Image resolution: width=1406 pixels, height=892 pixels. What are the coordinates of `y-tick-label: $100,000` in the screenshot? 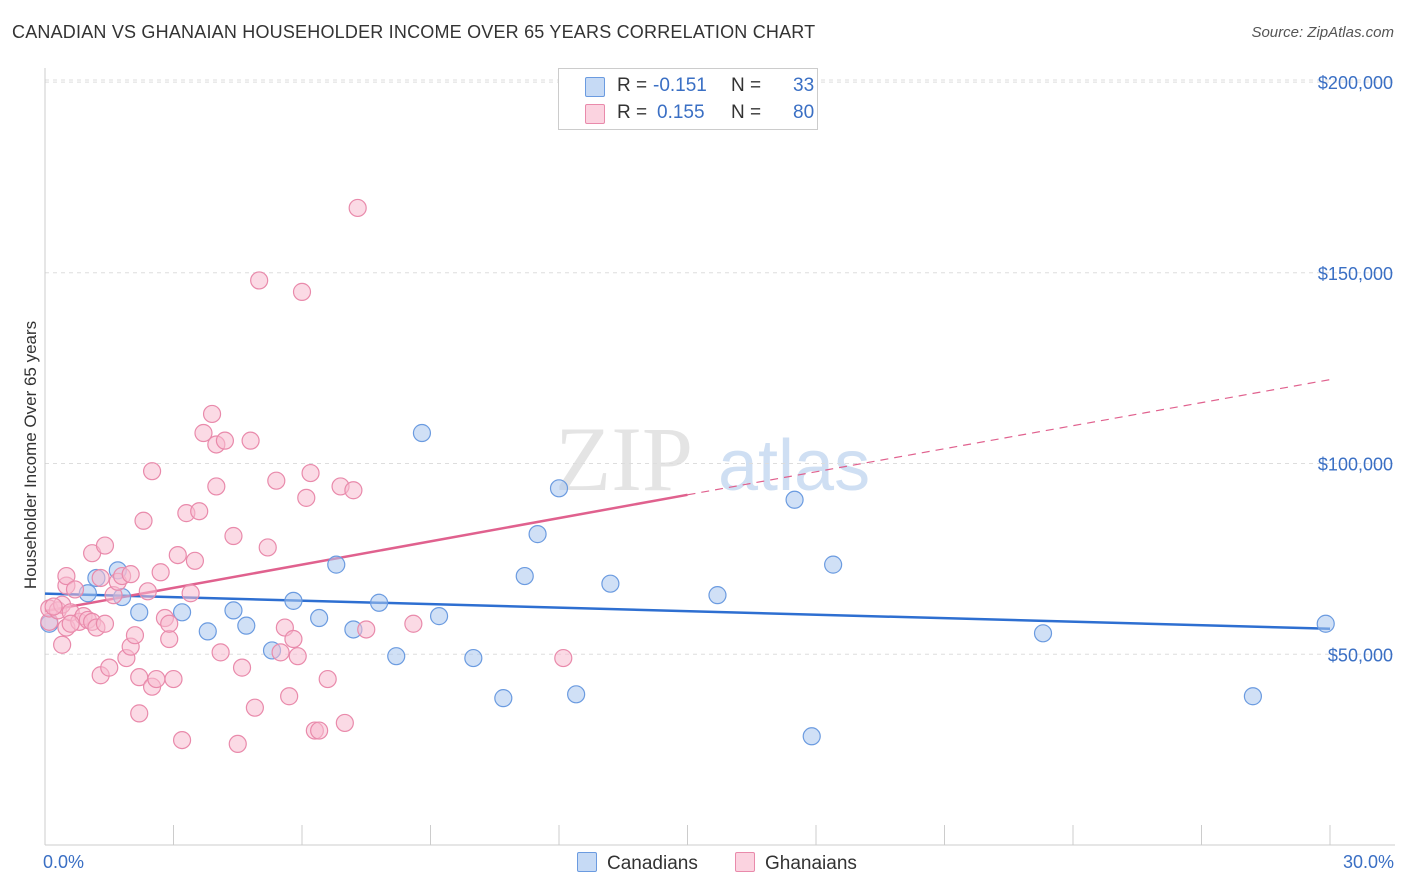 It's located at (1355, 465).